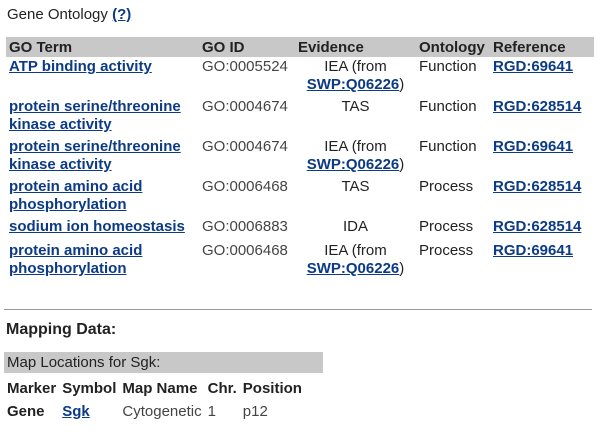 Image resolution: width=600 pixels, height=432 pixels. Describe the element at coordinates (222, 388) in the screenshot. I see `col-chr: Chr.` at that location.